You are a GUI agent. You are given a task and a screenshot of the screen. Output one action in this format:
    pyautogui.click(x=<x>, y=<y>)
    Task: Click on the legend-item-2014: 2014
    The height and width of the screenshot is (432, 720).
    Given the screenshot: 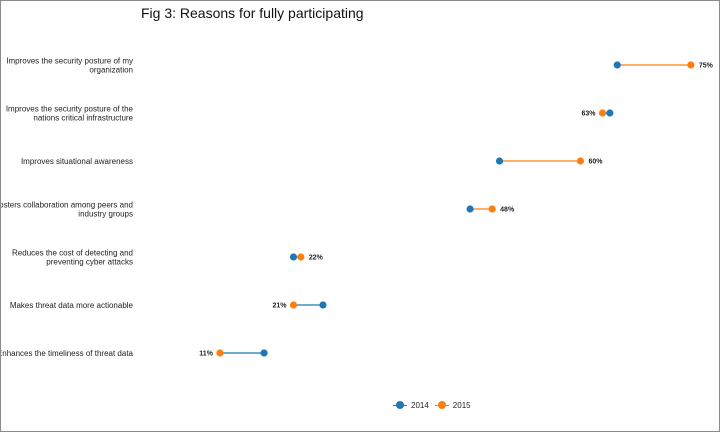 What is the action you would take?
    pyautogui.click(x=411, y=405)
    